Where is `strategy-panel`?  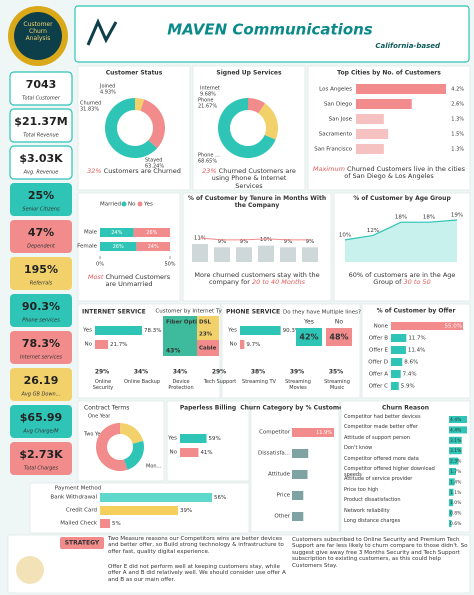 strategy-panel is located at coordinates (239, 564).